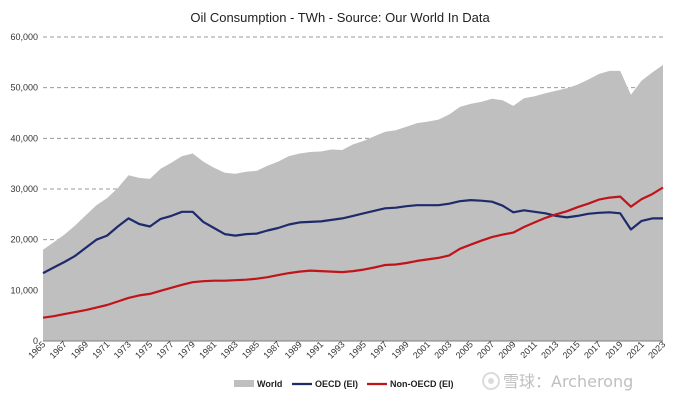 The height and width of the screenshot is (401, 680). What do you see at coordinates (400, 349) in the screenshot?
I see `x-tick-label: 1999` at bounding box center [400, 349].